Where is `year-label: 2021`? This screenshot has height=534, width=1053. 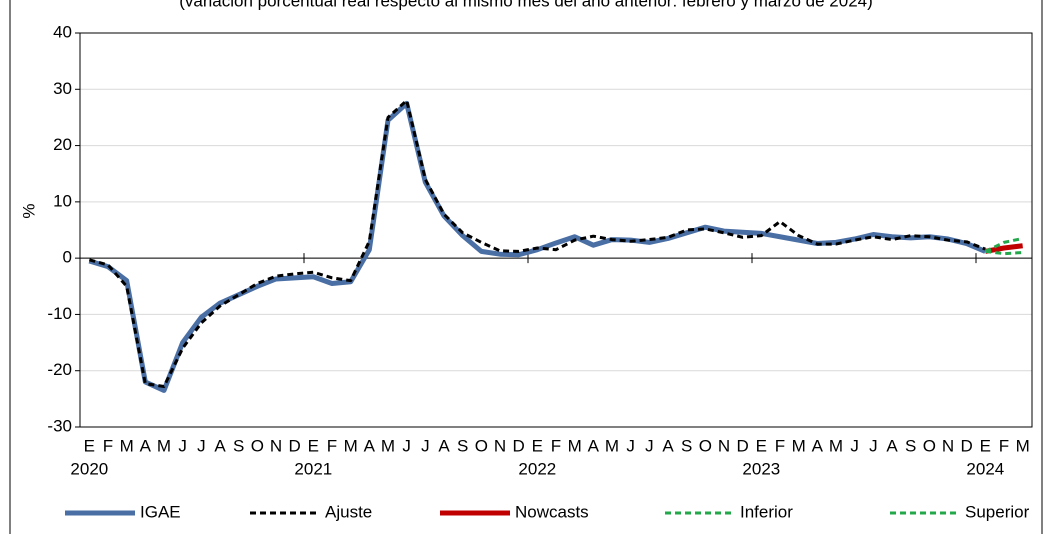 year-label: 2021 is located at coordinates (313, 468).